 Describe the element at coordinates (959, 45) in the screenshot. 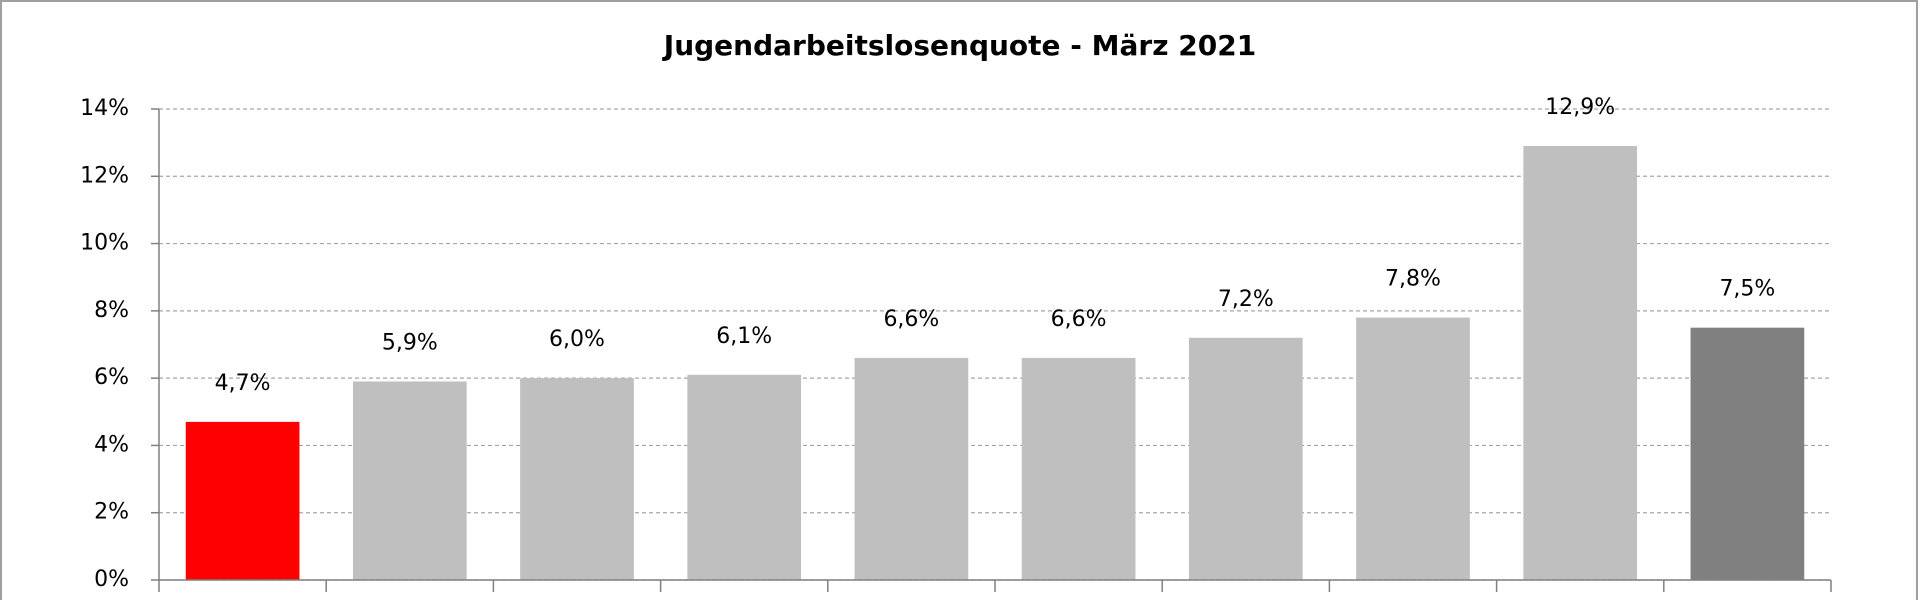

I see `chart-title: Jugendarbeitslosenquote - März 2021` at that location.